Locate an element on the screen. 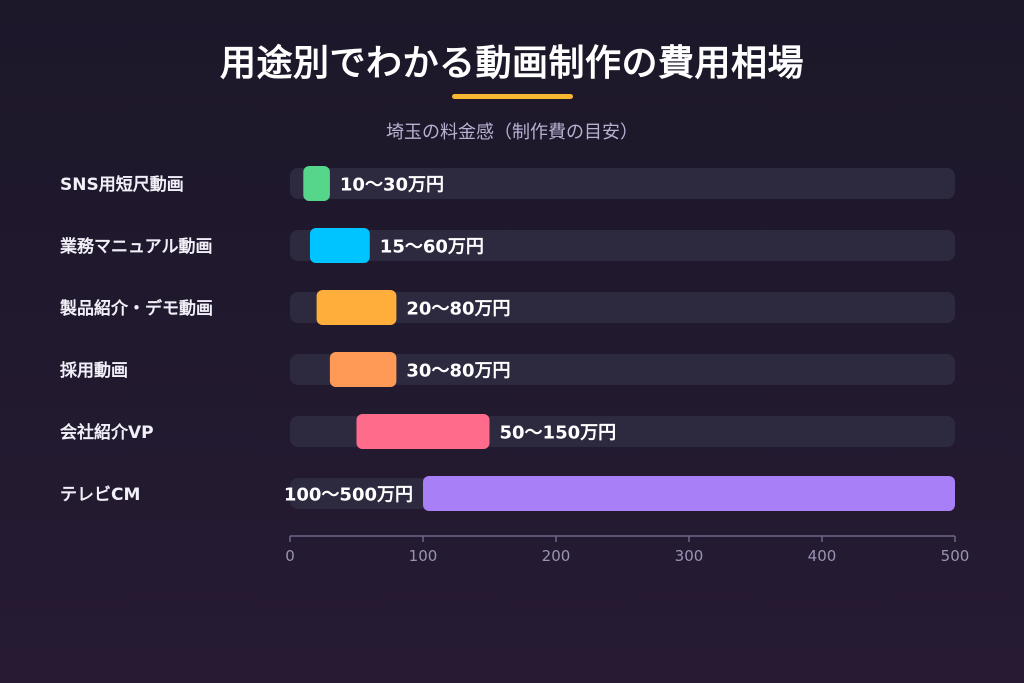 This screenshot has height=683, width=1024. x-tick-label: 100 is located at coordinates (423, 556).